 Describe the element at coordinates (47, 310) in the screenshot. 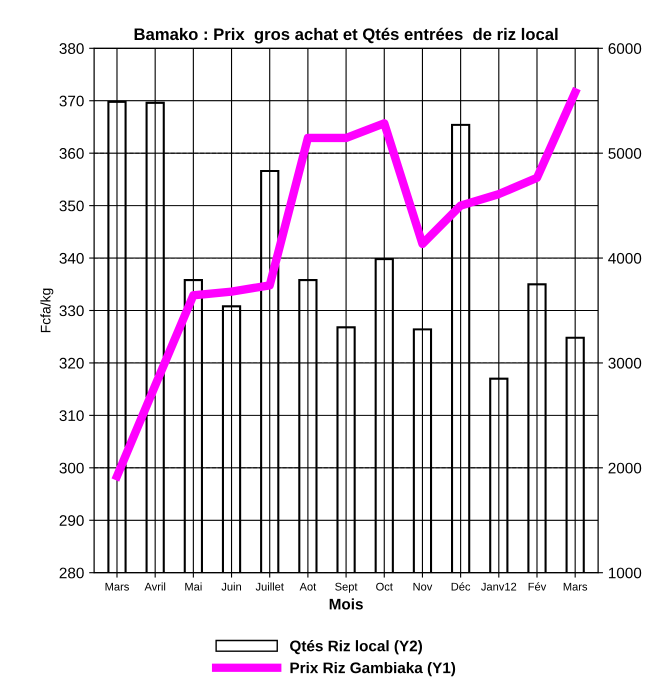

I see `y-axis-title: Fcfa/kg` at that location.